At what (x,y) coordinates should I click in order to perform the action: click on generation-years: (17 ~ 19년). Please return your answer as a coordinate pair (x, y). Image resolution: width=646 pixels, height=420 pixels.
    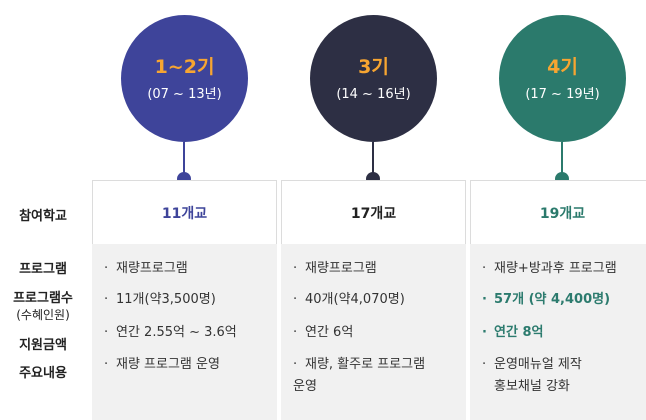
    Looking at the image, I should click on (562, 94).